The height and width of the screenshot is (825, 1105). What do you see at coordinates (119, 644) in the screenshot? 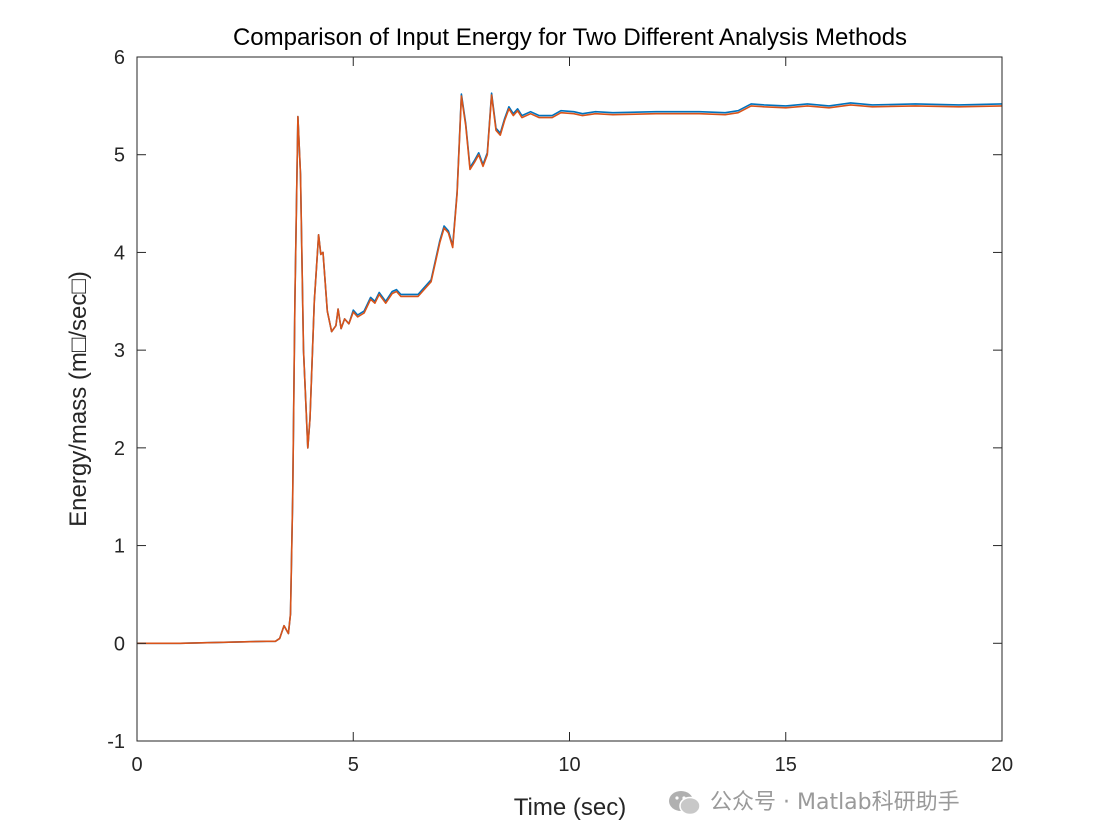
I see `y-tick-label: 0` at bounding box center [119, 644].